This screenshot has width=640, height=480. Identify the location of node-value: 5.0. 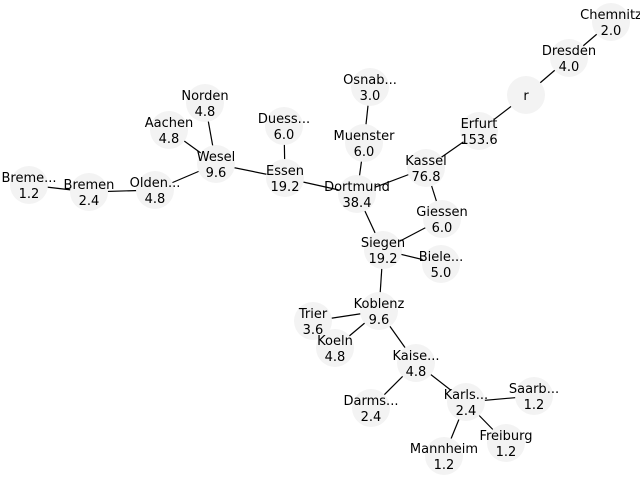
(441, 273).